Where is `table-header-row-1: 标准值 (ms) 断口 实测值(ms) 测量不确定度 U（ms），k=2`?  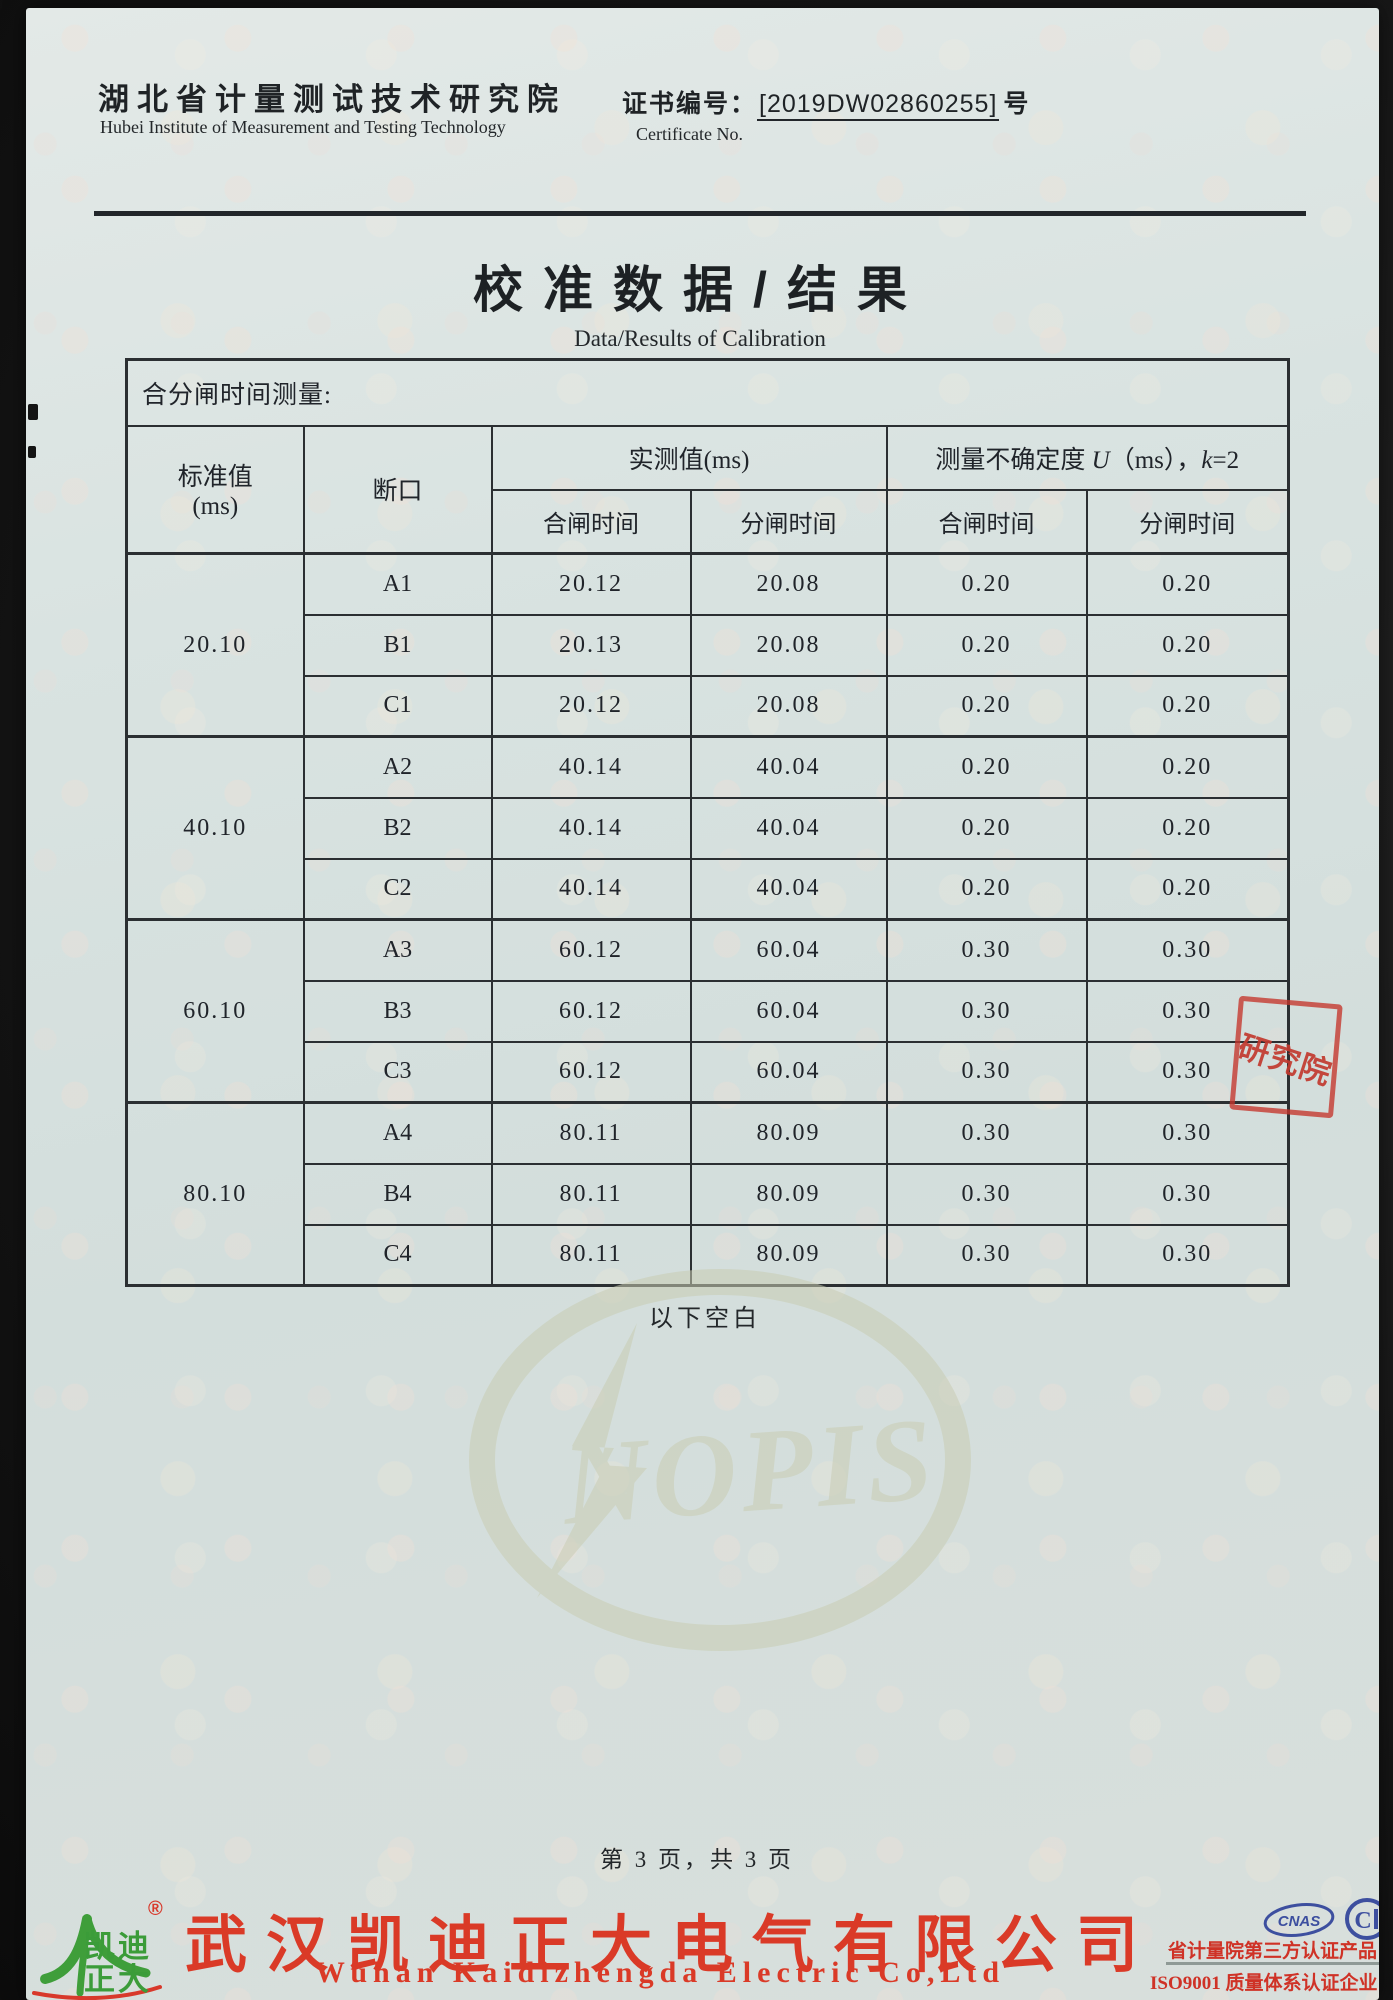
table-header-row-1: 标准值 (ms) 断口 实测值(ms) 测量不确定度 U（ms），k=2 is located at coordinates (707, 489).